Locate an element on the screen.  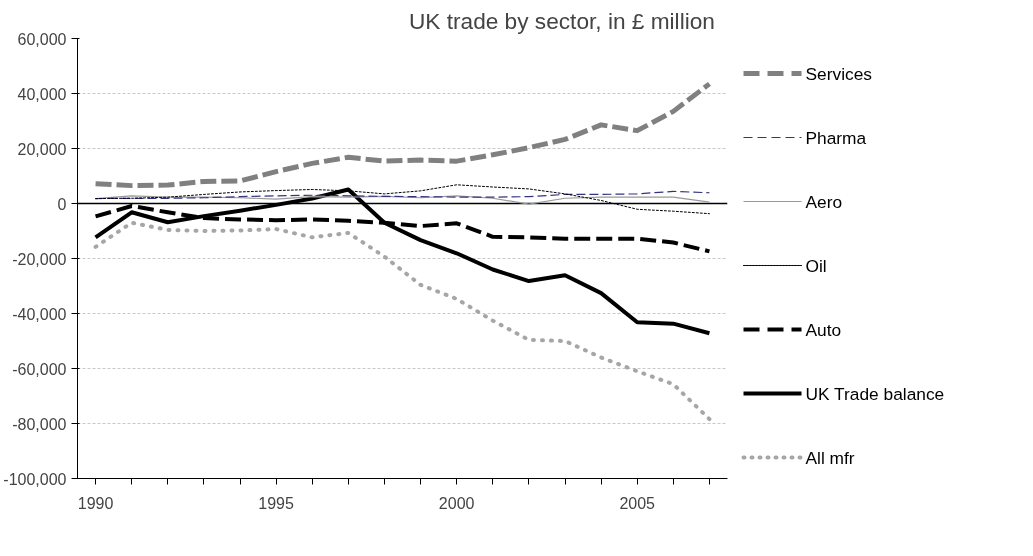
legend-label: Auto is located at coordinates (823, 329).